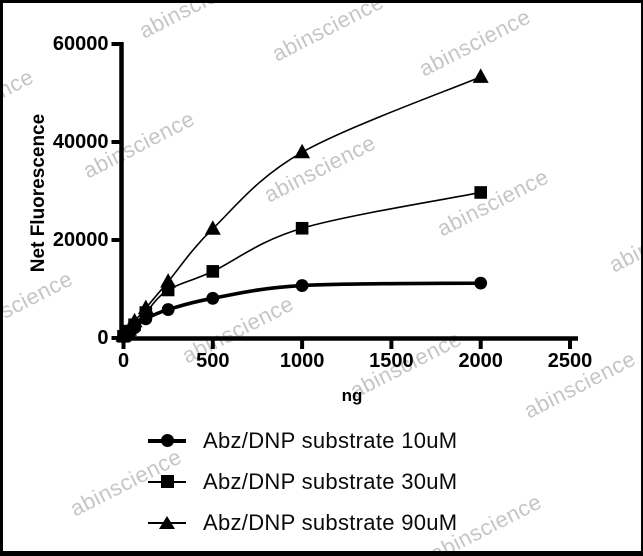 This screenshot has height=556, width=643. I want to click on square-marker-icon, so click(167, 481).